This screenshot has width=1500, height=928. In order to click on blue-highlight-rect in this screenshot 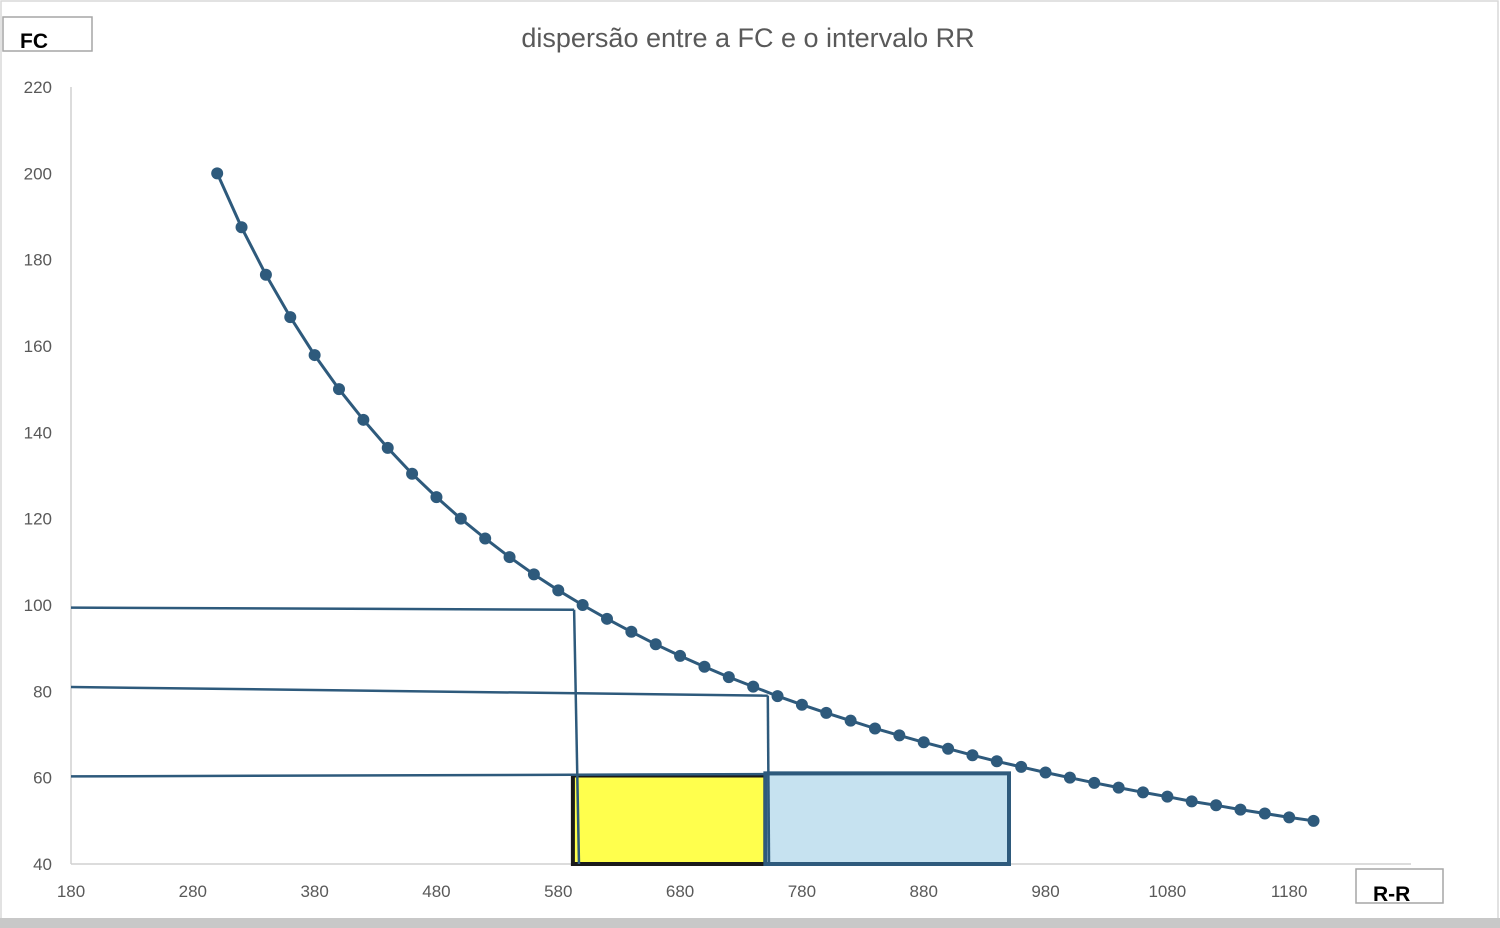, I will do `click(887, 818)`.